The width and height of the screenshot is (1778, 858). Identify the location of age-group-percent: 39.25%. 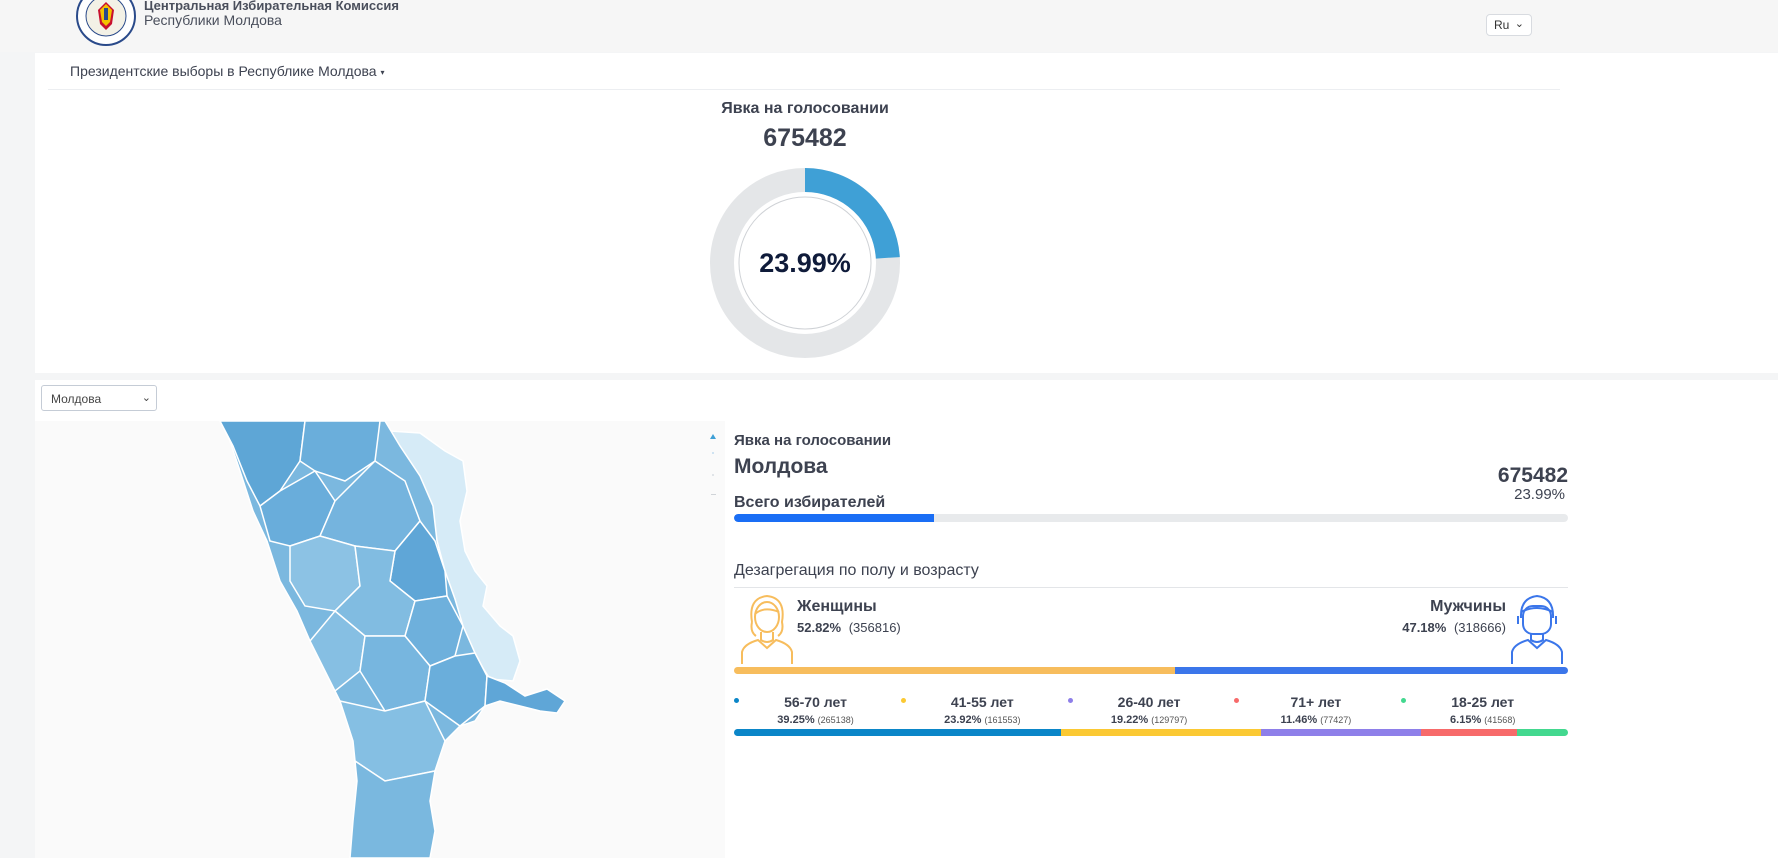
(796, 720).